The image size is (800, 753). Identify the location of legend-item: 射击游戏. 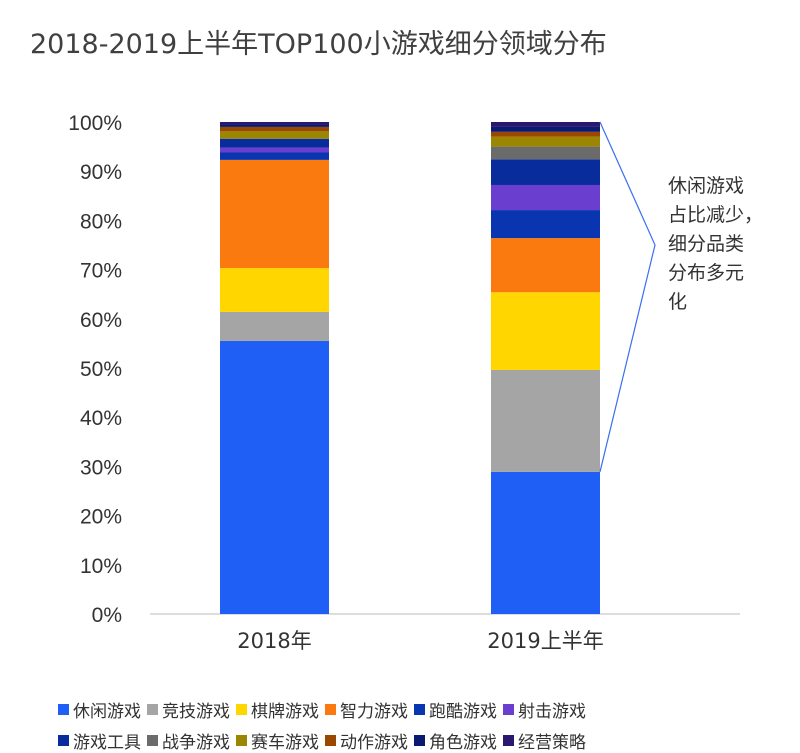
(544, 709).